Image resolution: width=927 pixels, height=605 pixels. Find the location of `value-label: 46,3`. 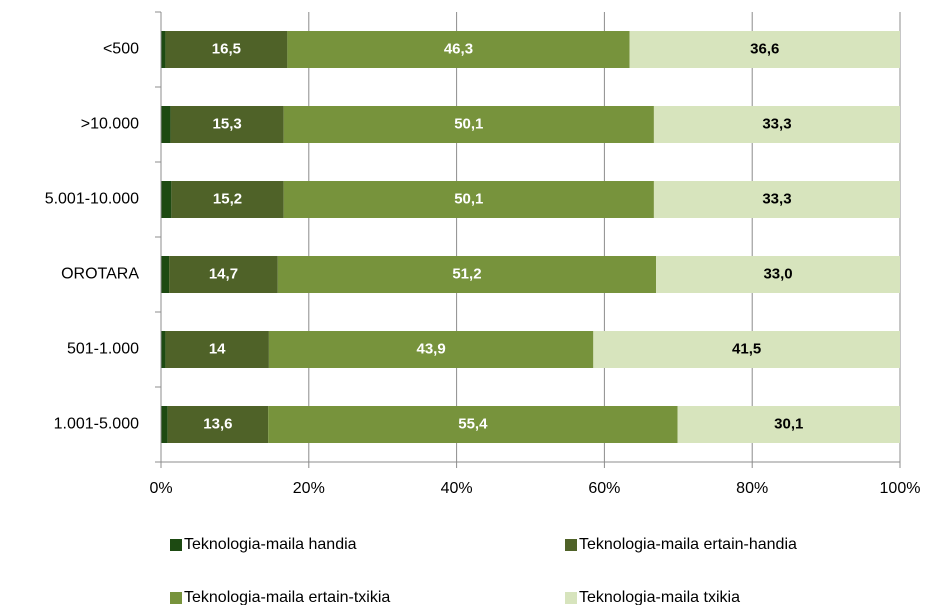

value-label: 46,3 is located at coordinates (458, 48).